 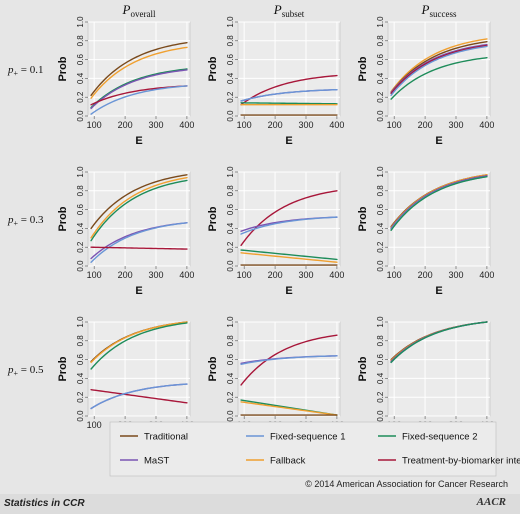 What do you see at coordinates (440, 437) in the screenshot?
I see `legend-label: Fixed-sequence 2` at bounding box center [440, 437].